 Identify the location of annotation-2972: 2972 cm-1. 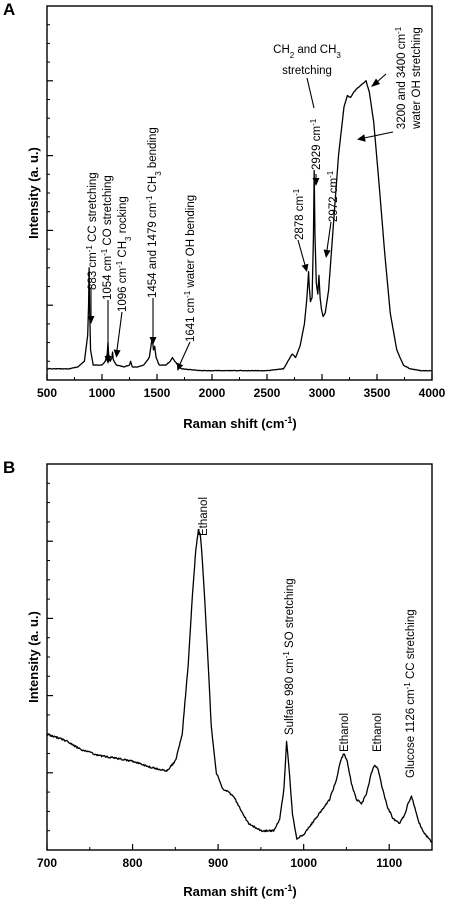
(333, 196).